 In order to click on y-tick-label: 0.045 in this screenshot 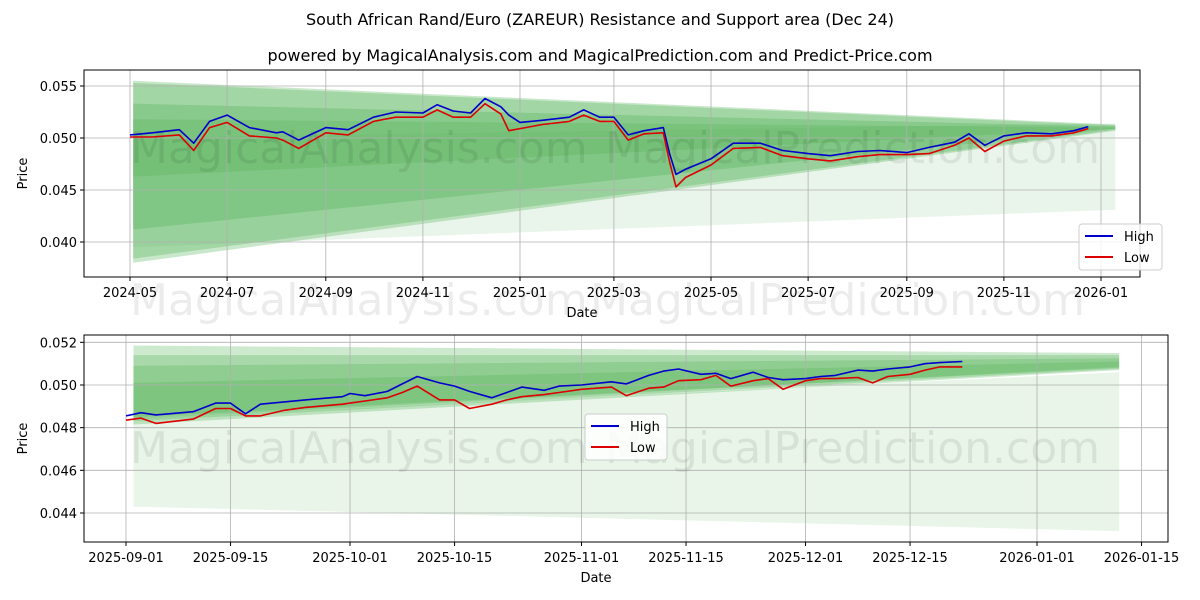, I will do `click(58, 191)`.